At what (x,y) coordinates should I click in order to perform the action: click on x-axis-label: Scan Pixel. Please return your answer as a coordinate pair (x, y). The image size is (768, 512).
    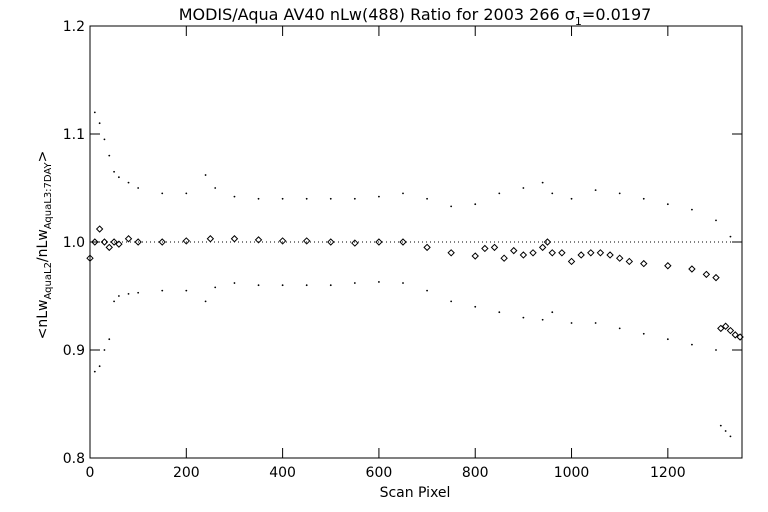
    Looking at the image, I should click on (415, 493).